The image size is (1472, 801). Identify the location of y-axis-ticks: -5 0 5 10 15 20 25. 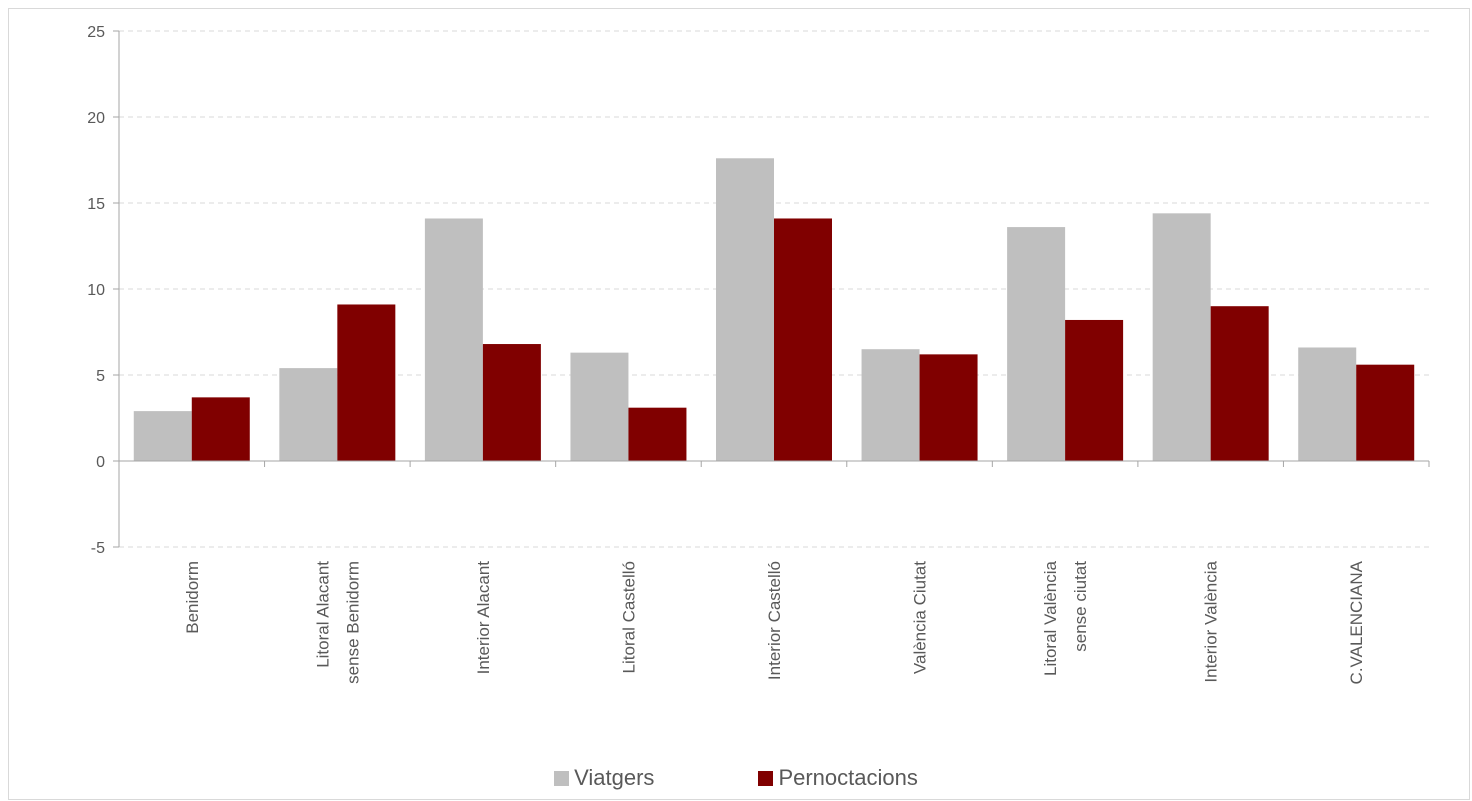
(103, 290).